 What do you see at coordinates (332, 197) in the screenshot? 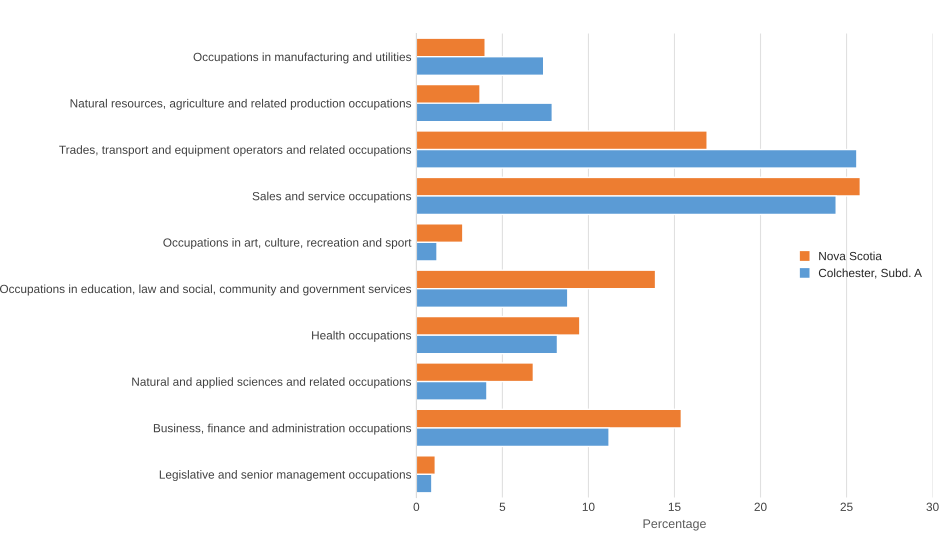
I see `y-tick-label: Sales and service occupations` at bounding box center [332, 197].